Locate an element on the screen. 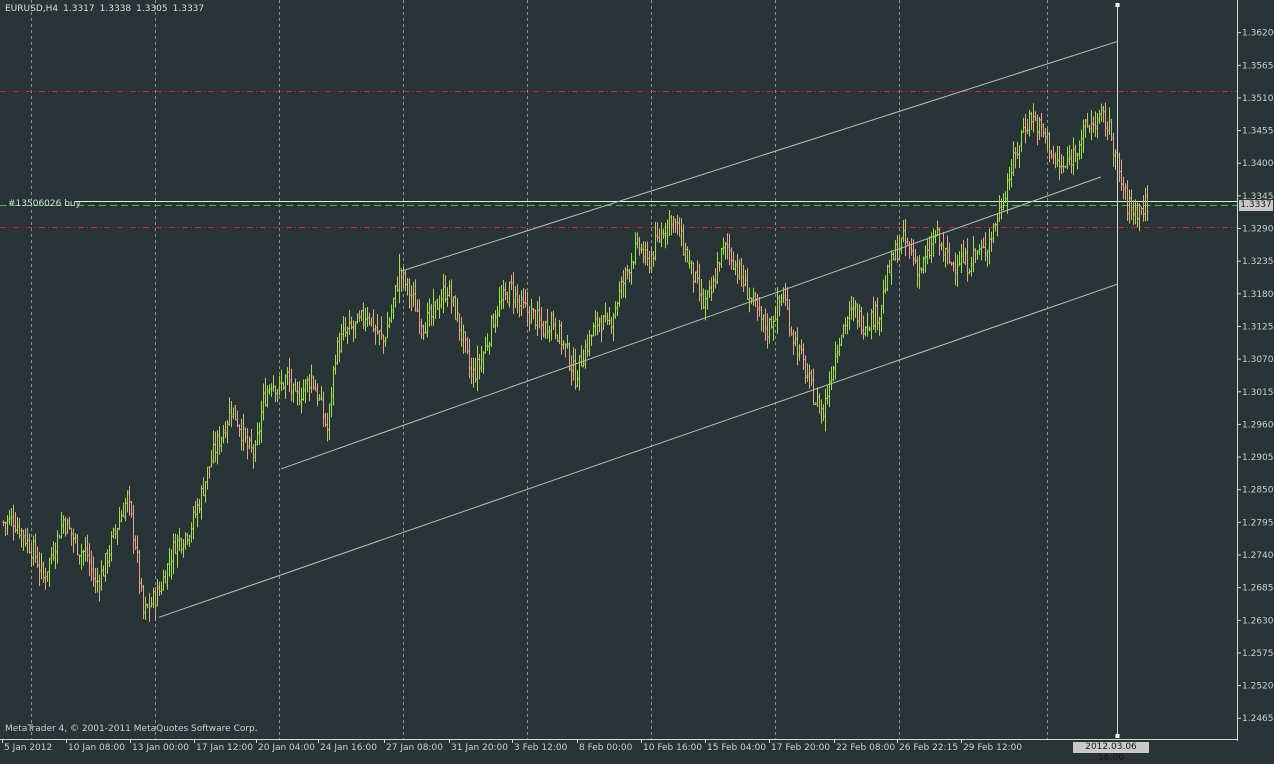 Image resolution: width=1274 pixels, height=764 pixels. time-tick-label: 10 Jan 08:00 is located at coordinates (96, 748).